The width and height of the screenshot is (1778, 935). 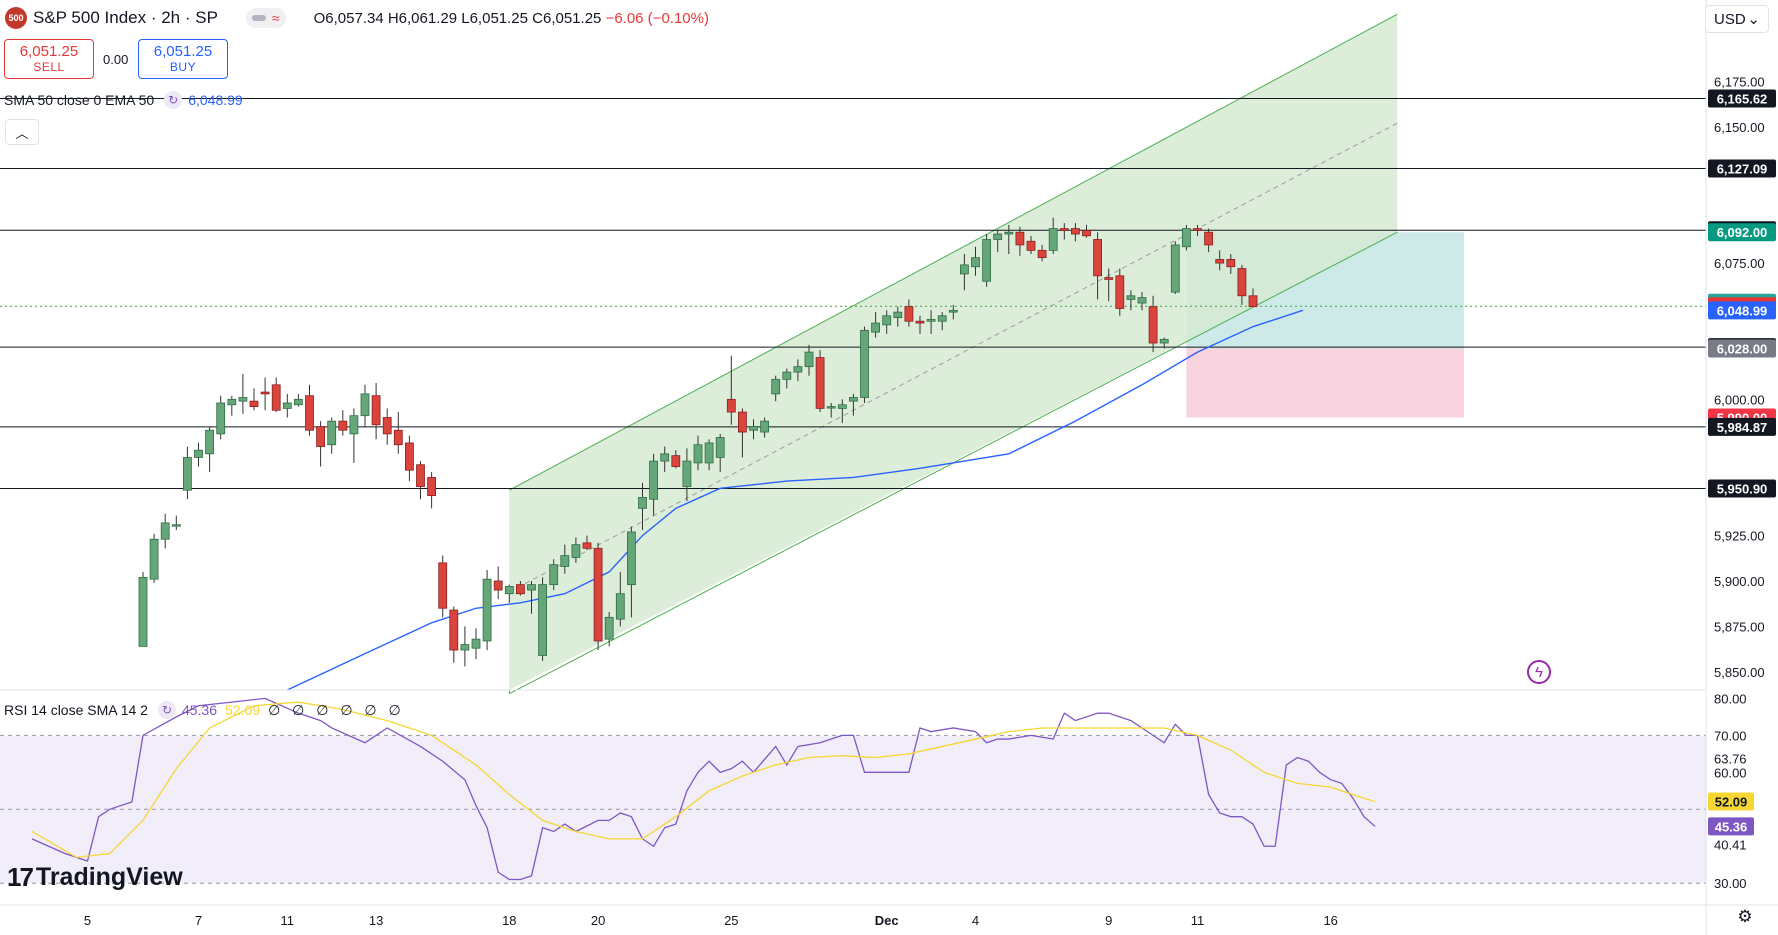 I want to click on rsi-label-text: 52.09, so click(x=1731, y=802).